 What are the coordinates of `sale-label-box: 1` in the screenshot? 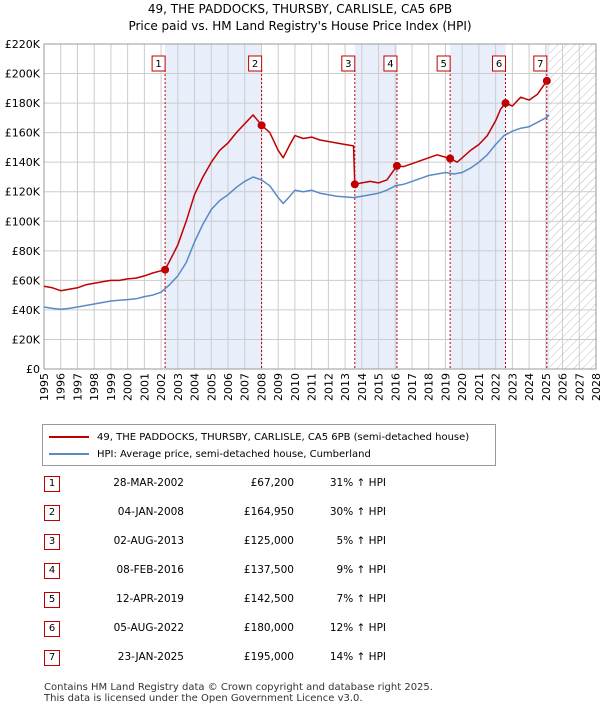 It's located at (158, 63).